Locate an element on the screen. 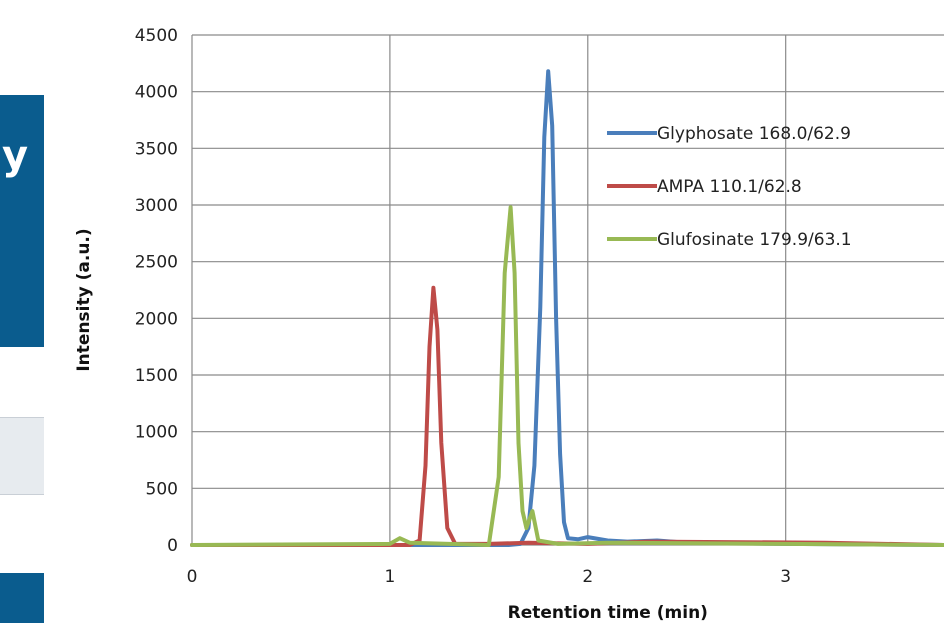 The height and width of the screenshot is (623, 944). table-header: y is located at coordinates (22, 221).